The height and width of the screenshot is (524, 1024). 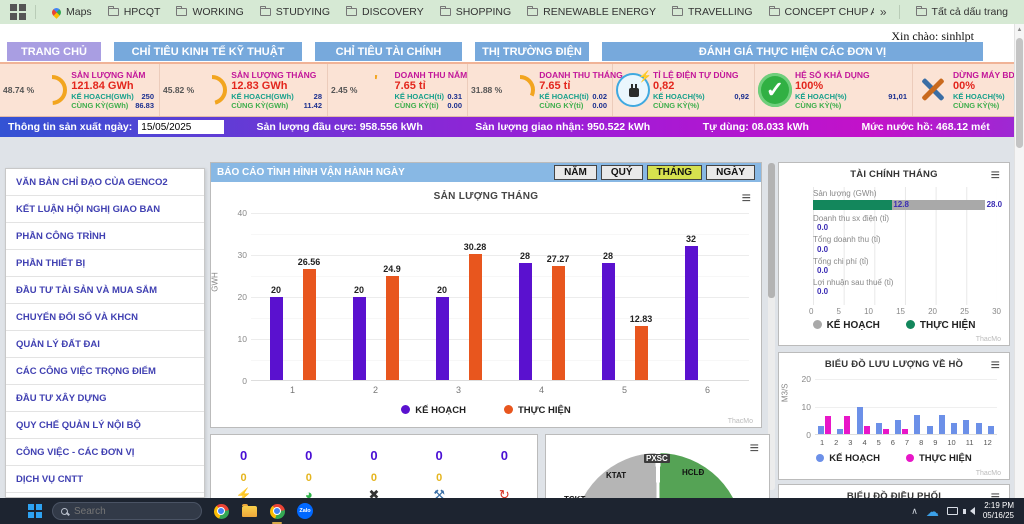 I want to click on kpi-value: 0,82, so click(x=664, y=85).